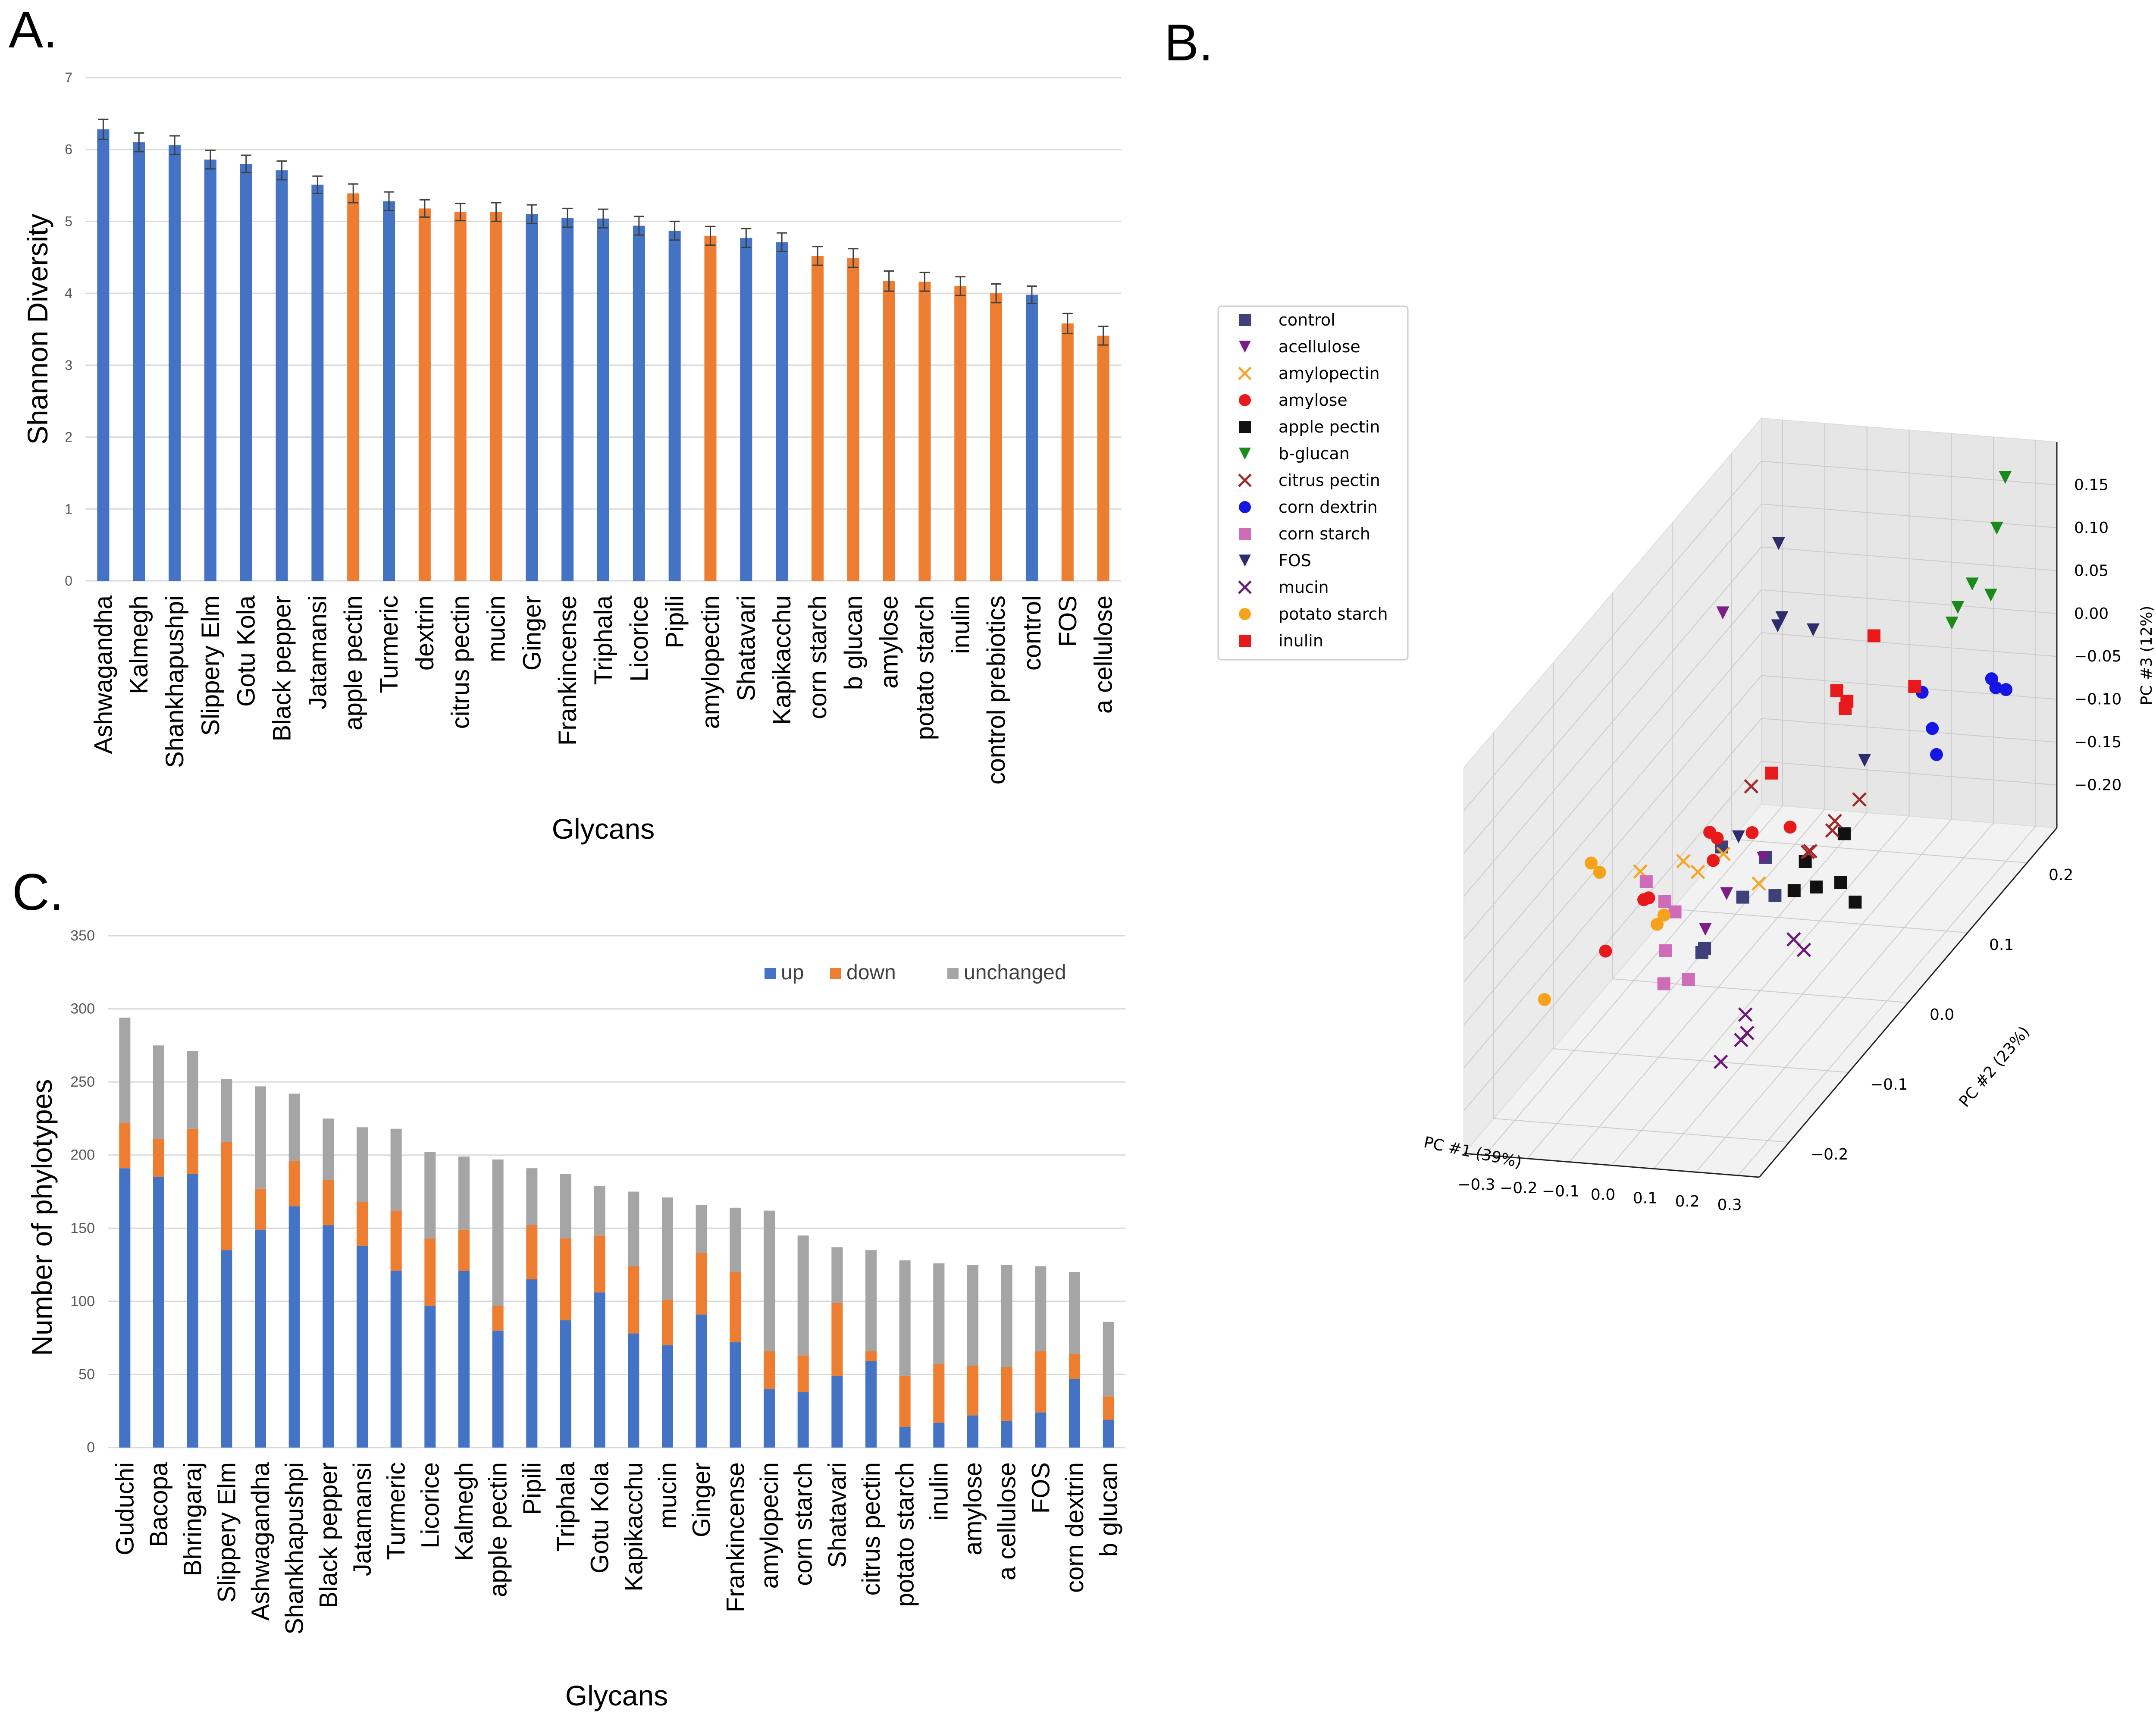  What do you see at coordinates (2091, 528) in the screenshot?
I see `z-tick-label: 0.10` at bounding box center [2091, 528].